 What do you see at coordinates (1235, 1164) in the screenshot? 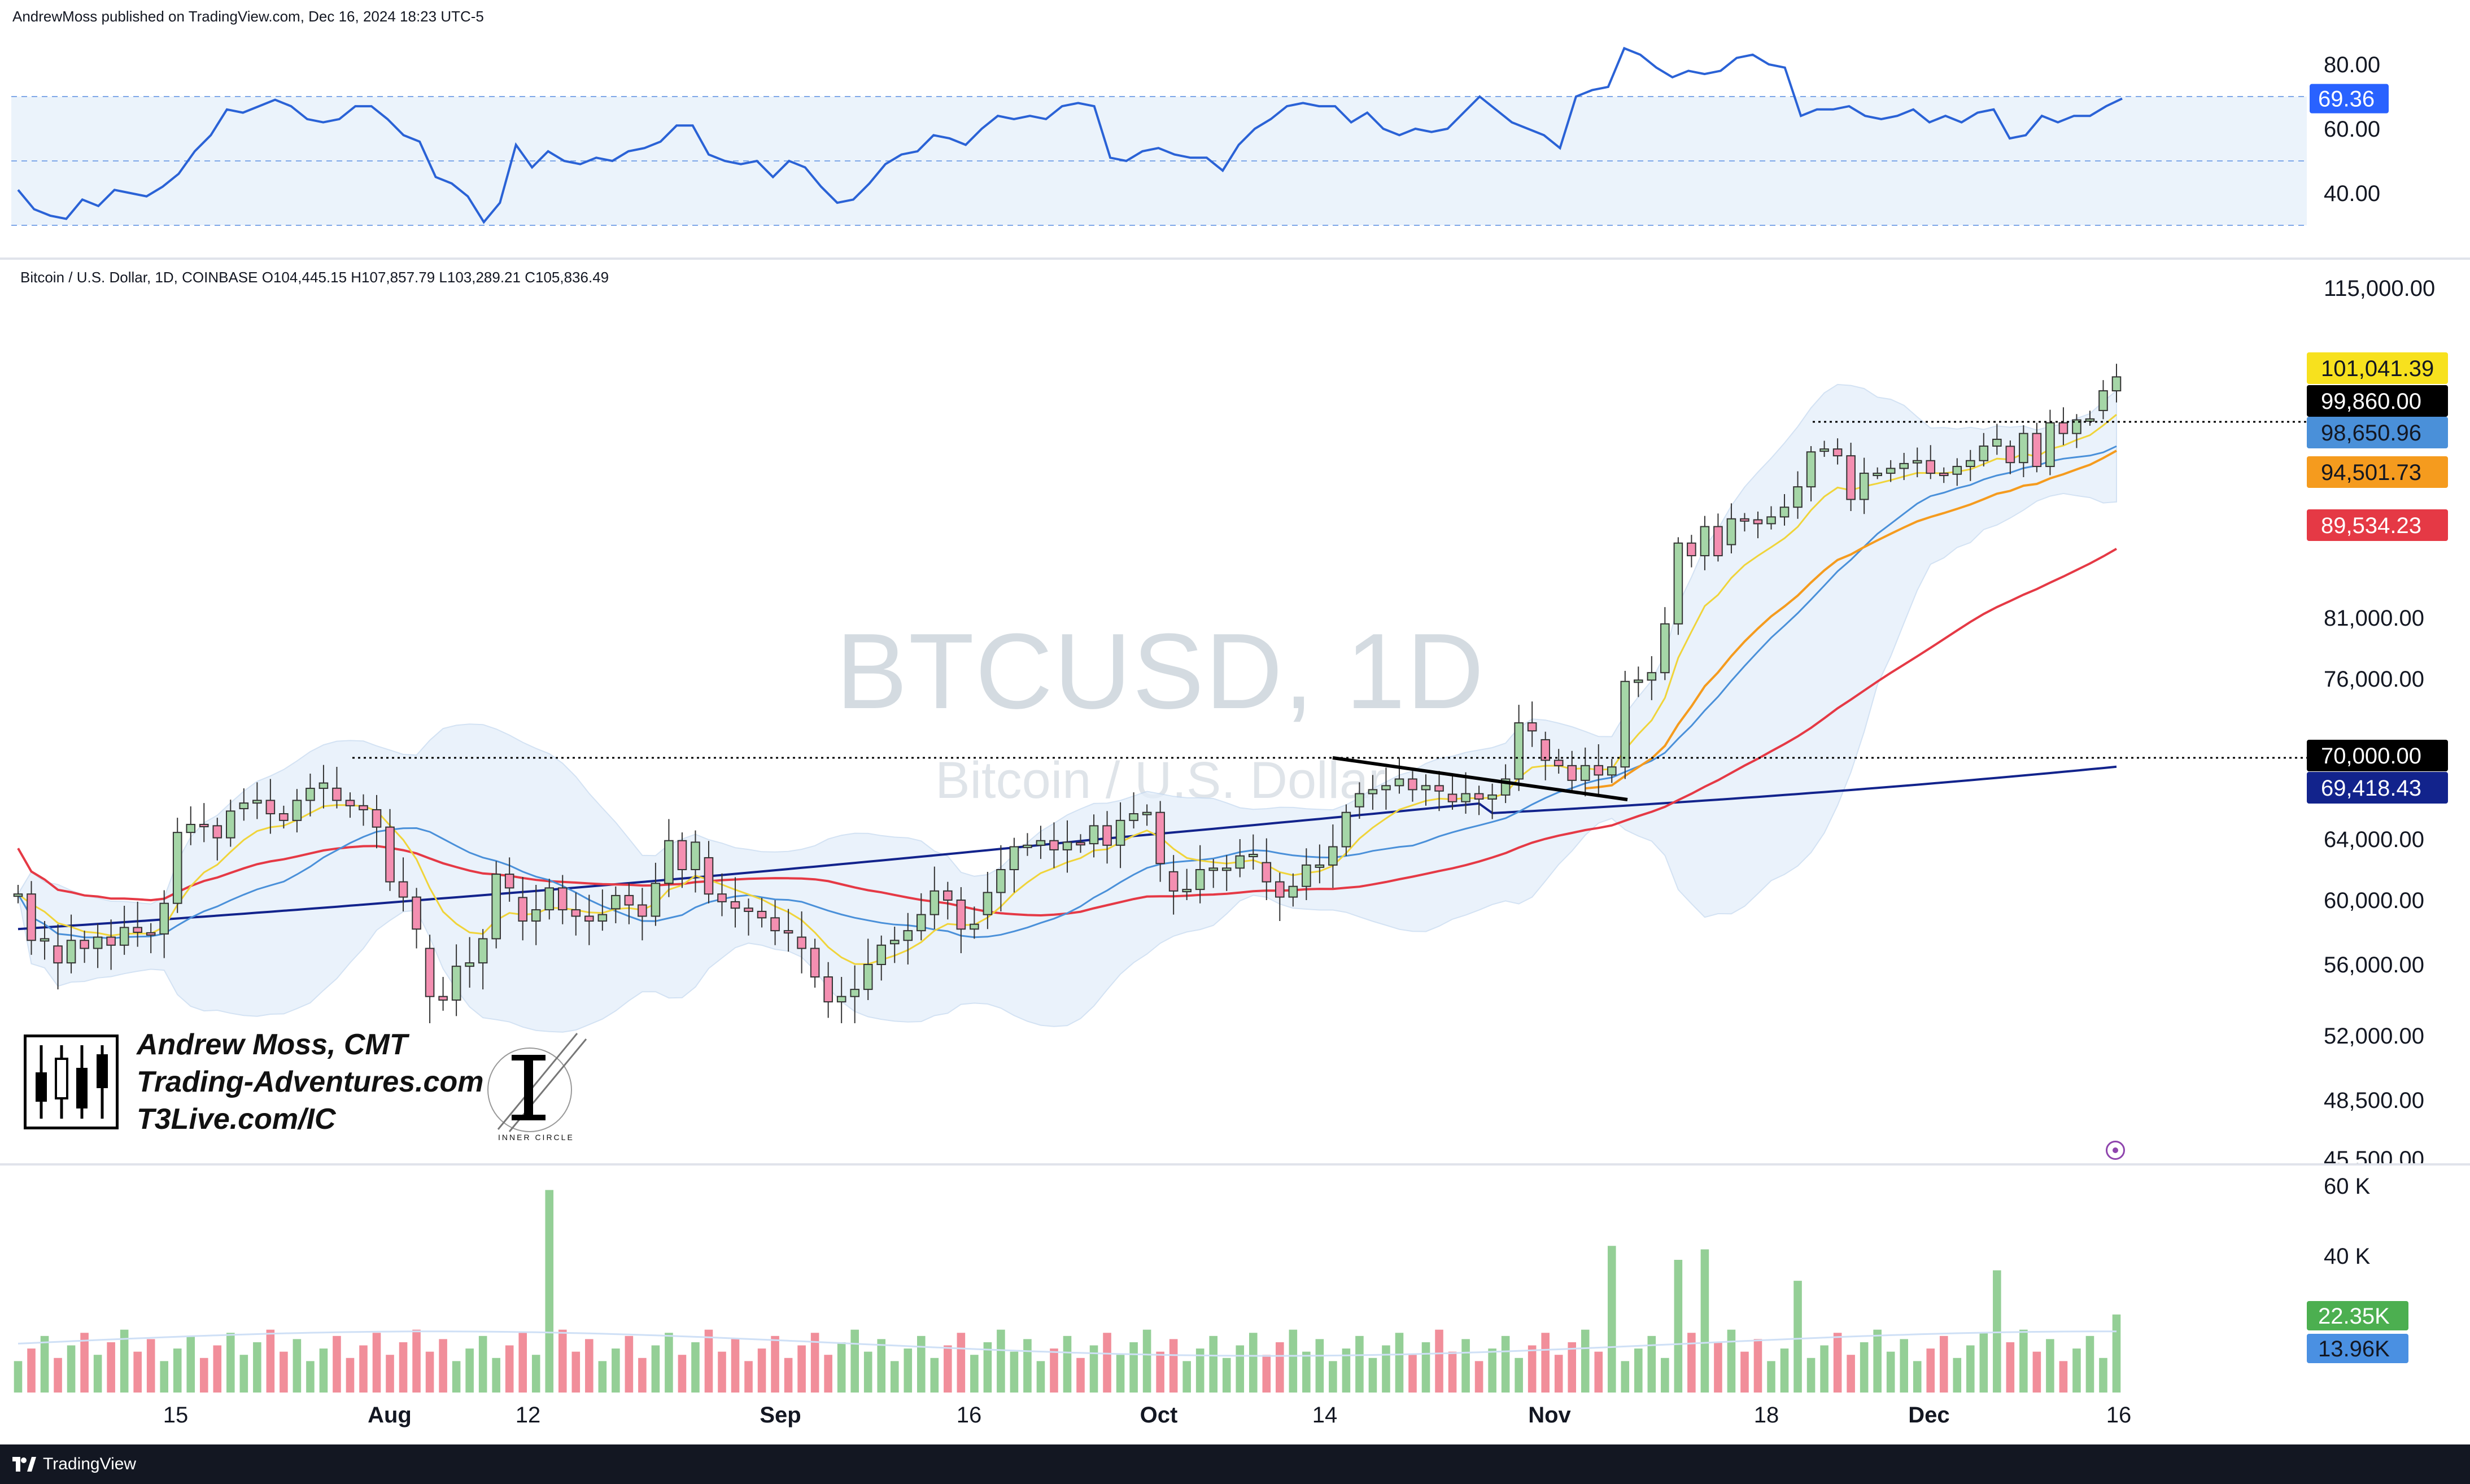
I see `pane-separator-volume` at bounding box center [1235, 1164].